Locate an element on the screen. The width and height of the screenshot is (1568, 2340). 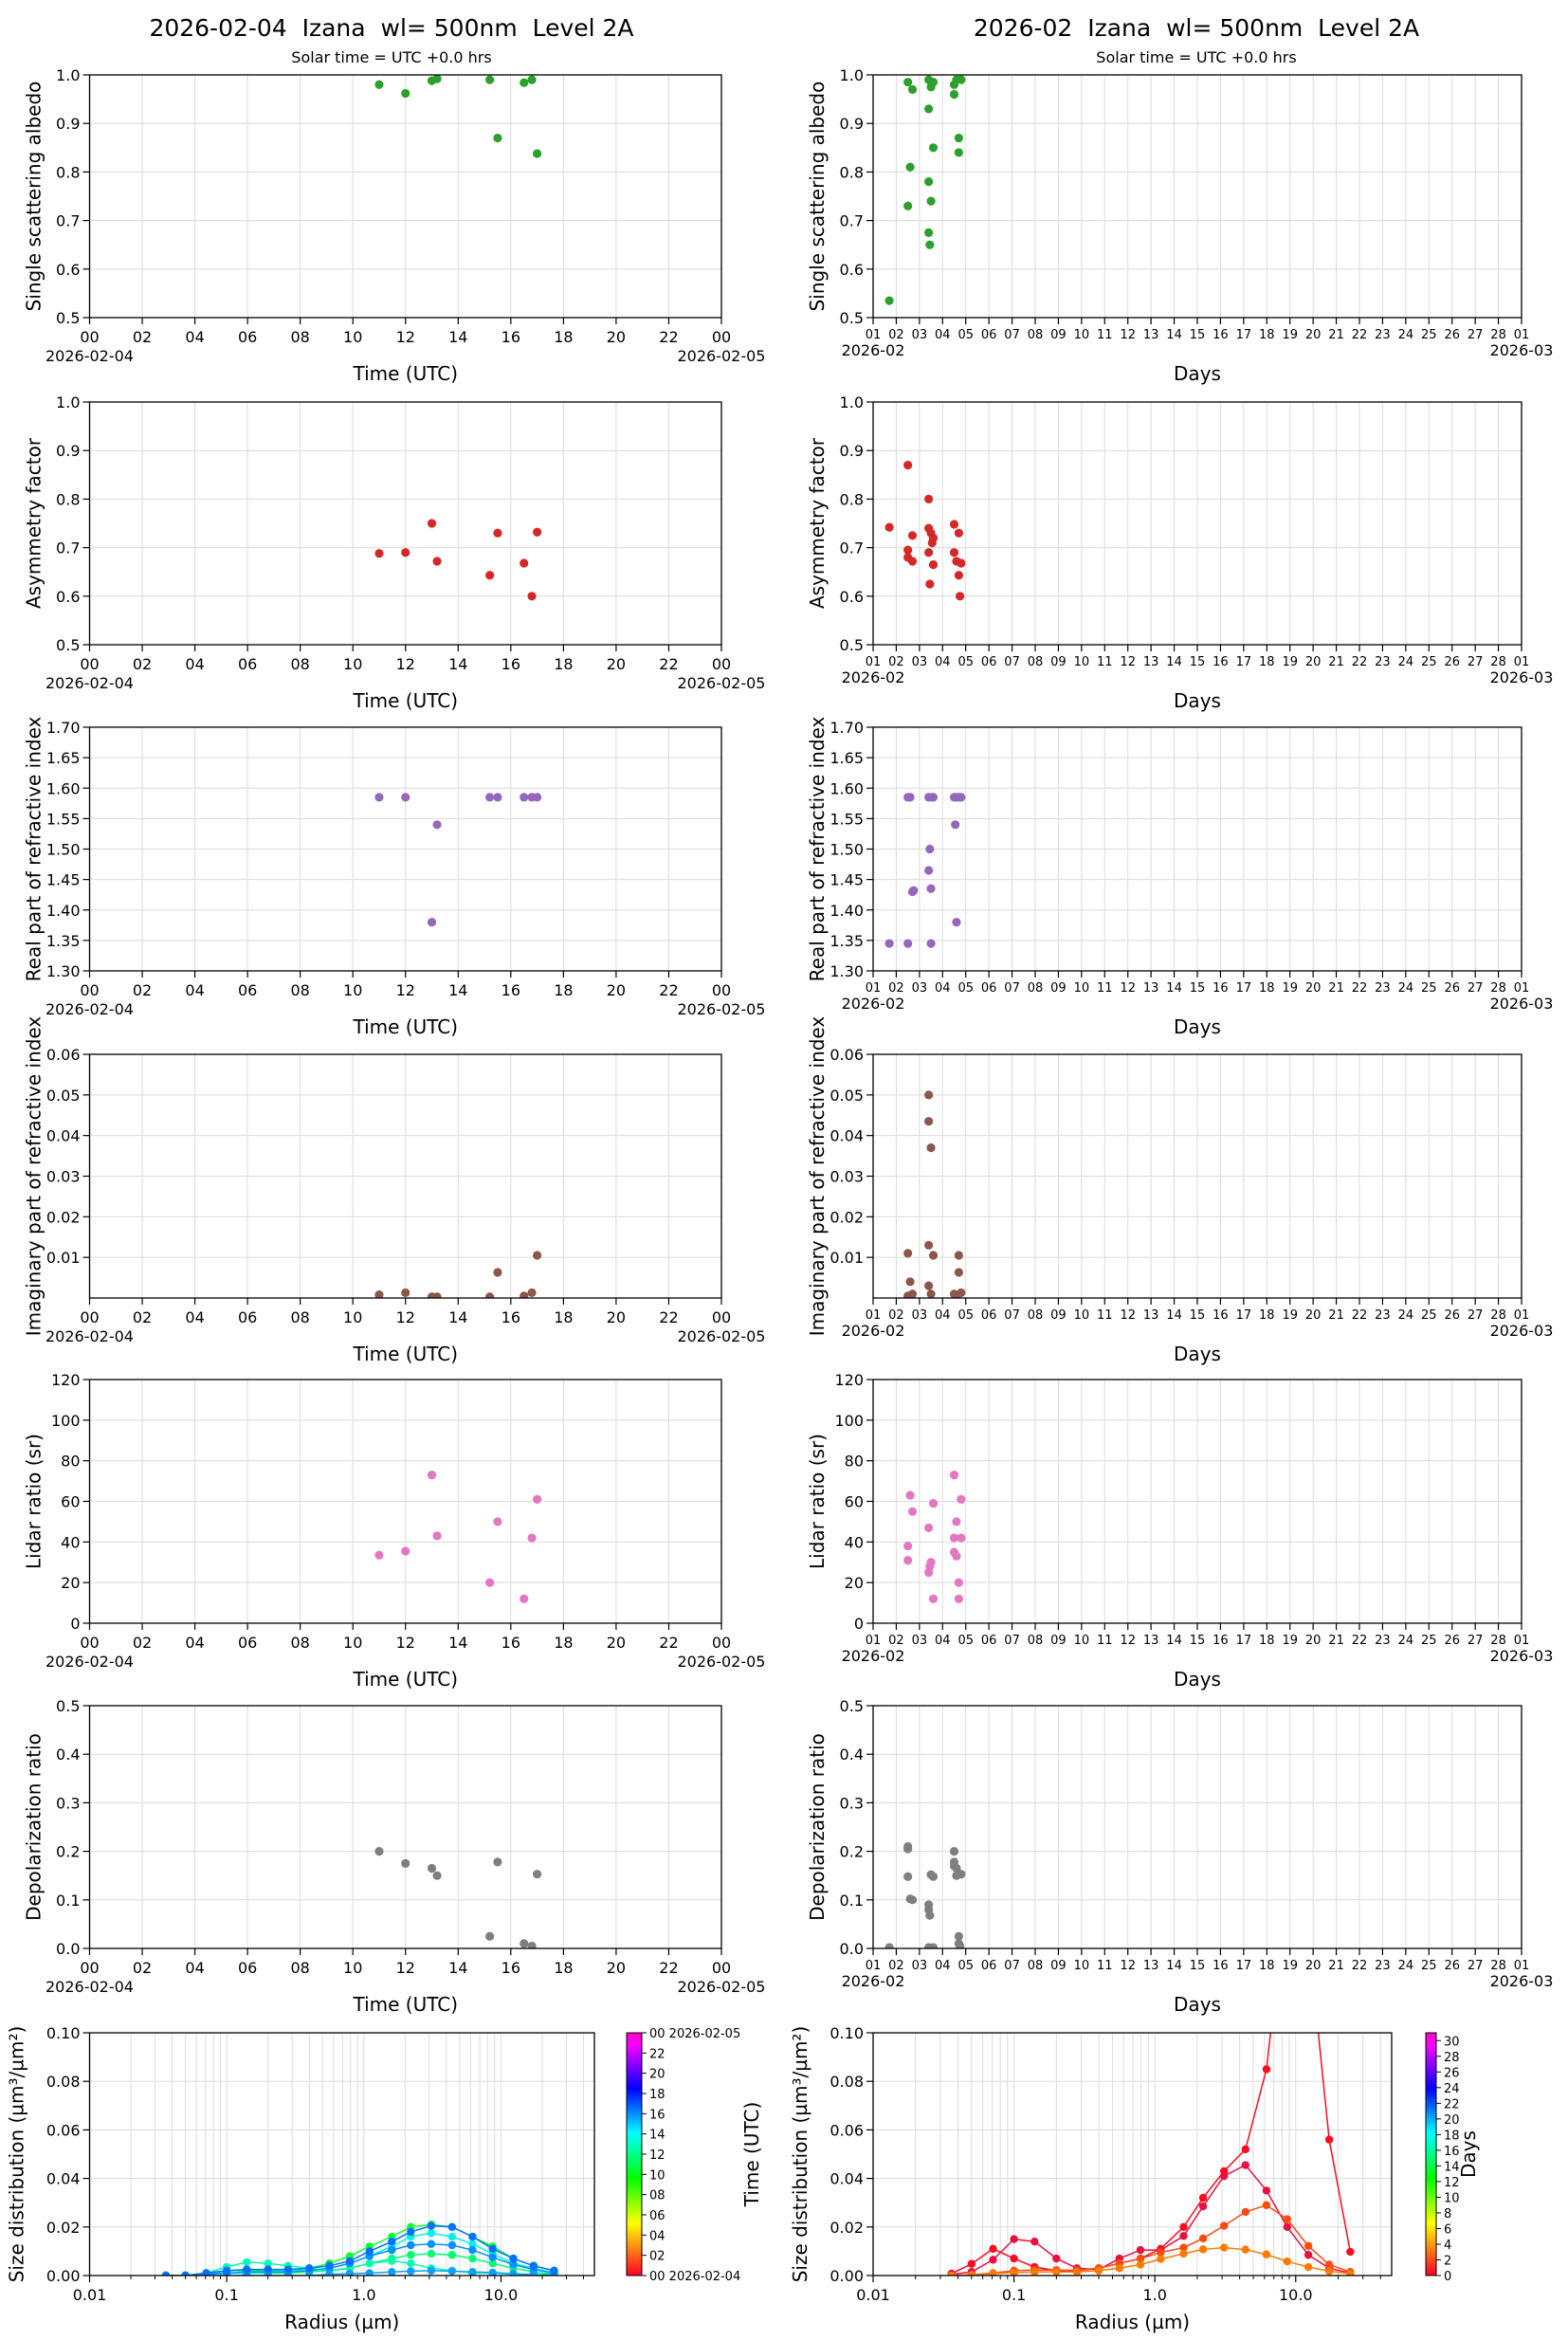
colorbar-gradient is located at coordinates (1431, 2154).